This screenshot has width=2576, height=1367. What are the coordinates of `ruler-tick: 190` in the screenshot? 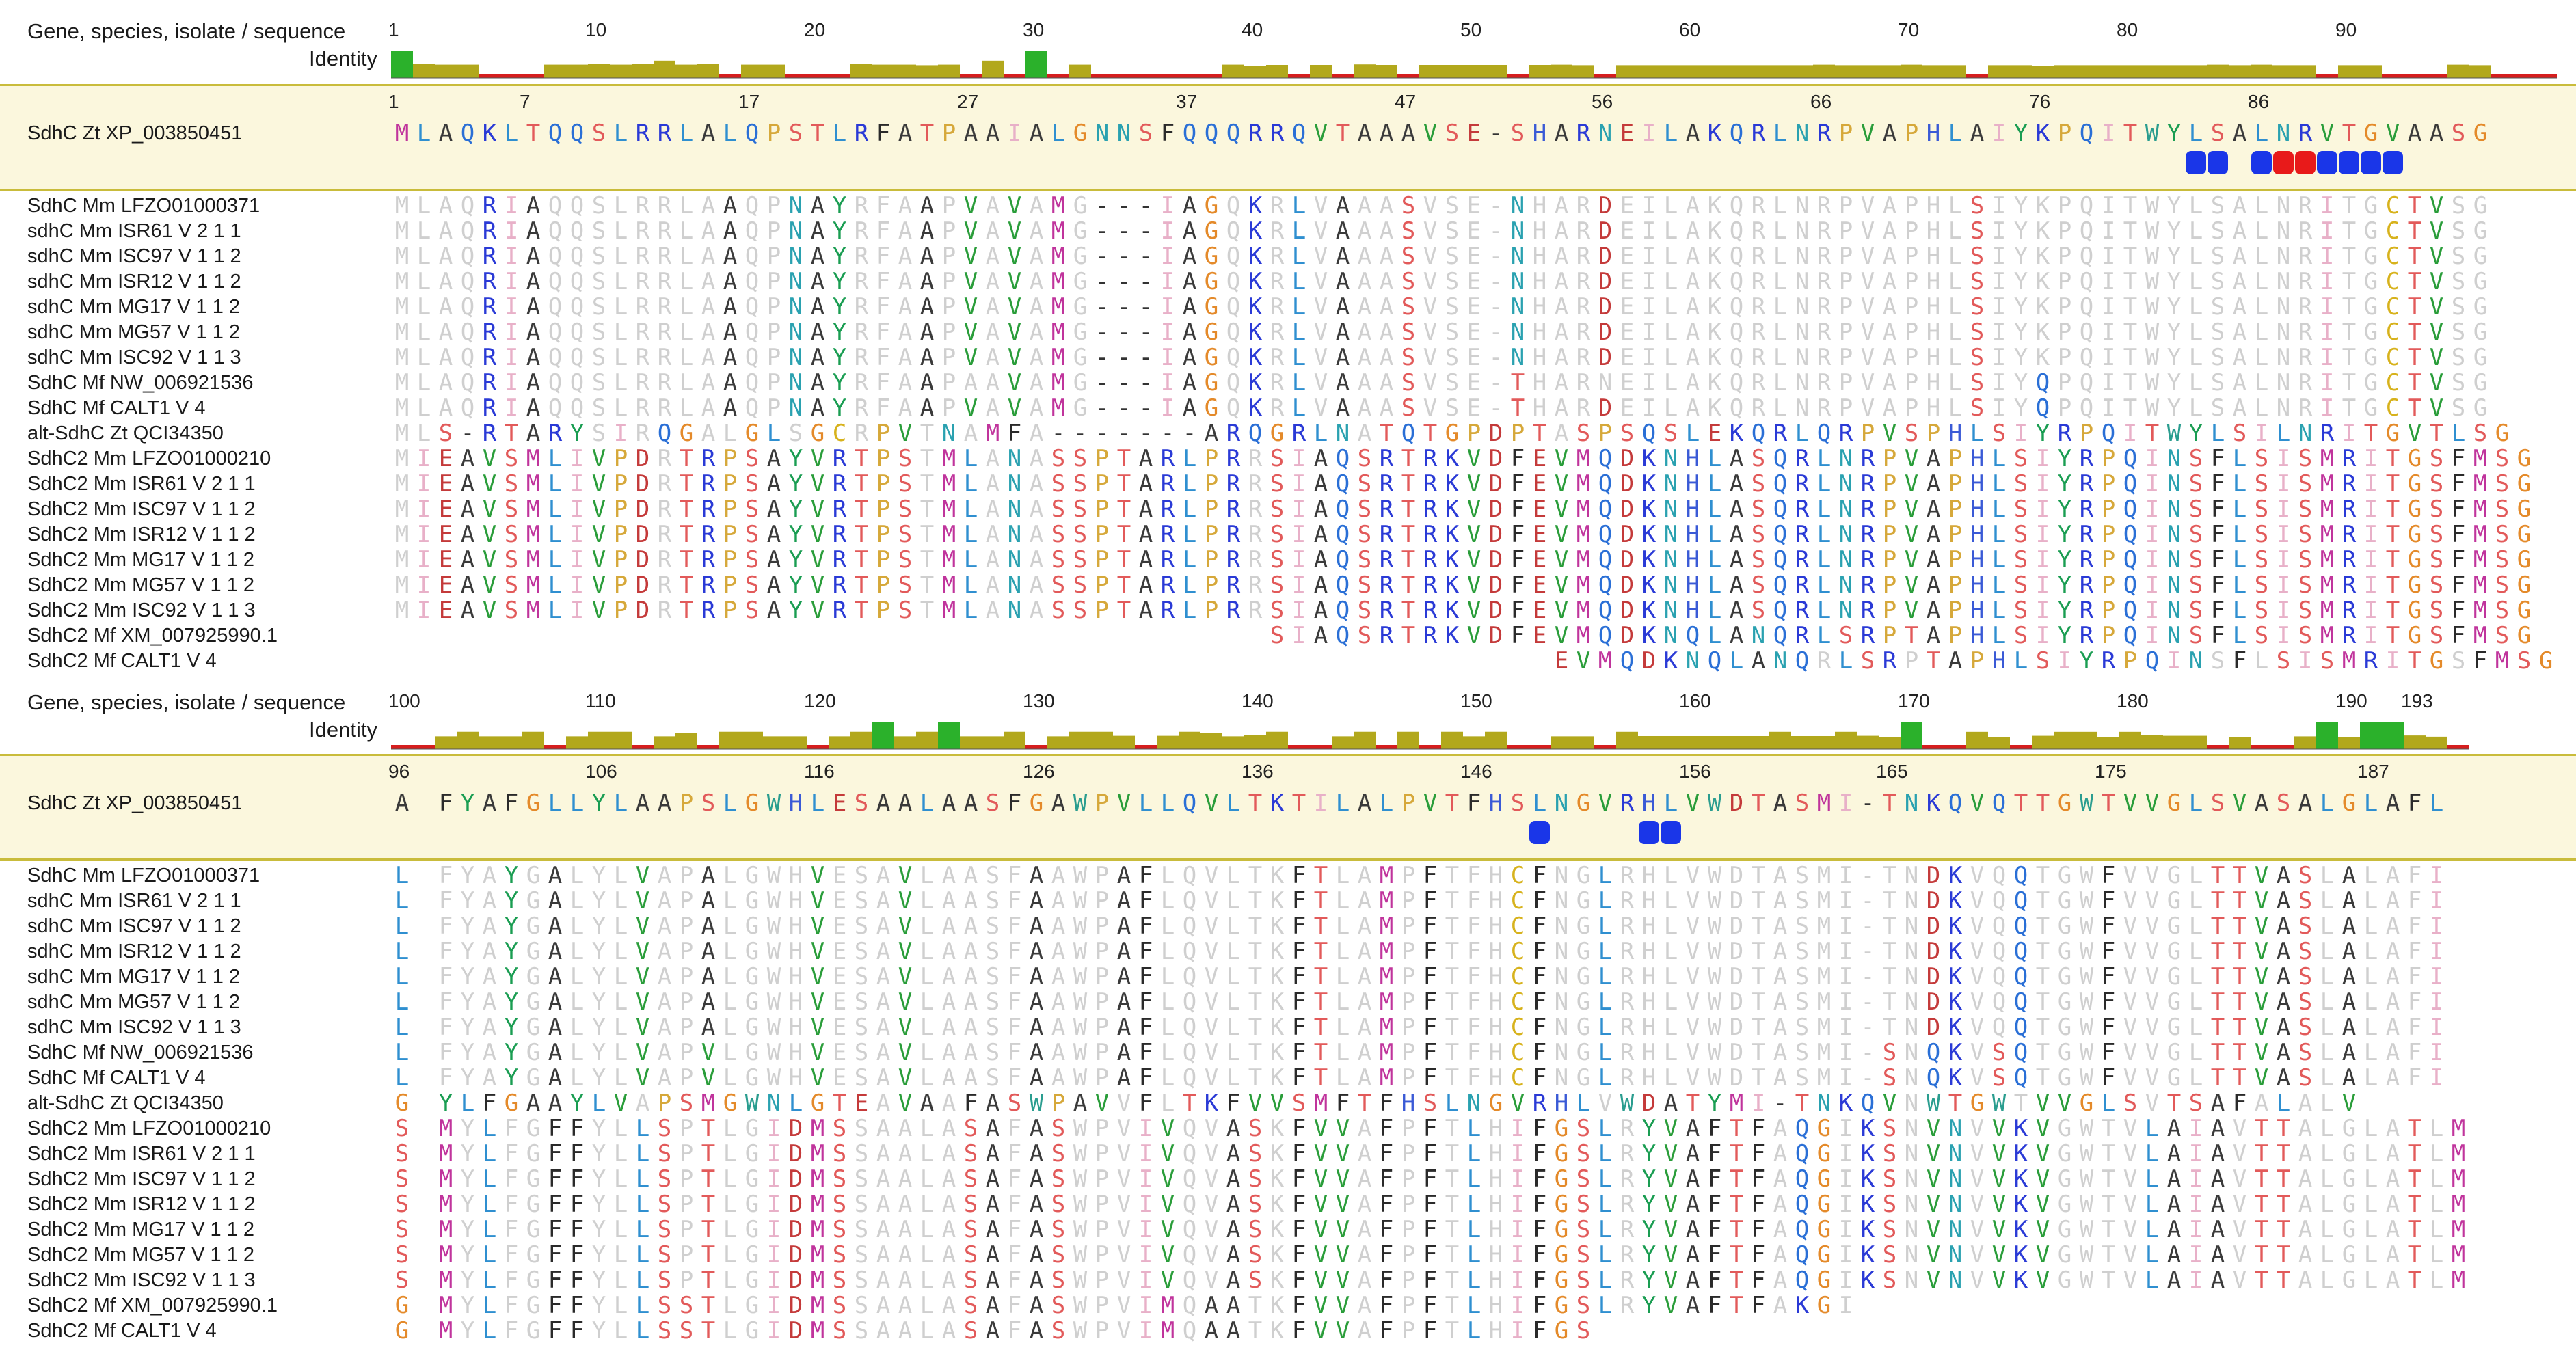 It's located at (2351, 701).